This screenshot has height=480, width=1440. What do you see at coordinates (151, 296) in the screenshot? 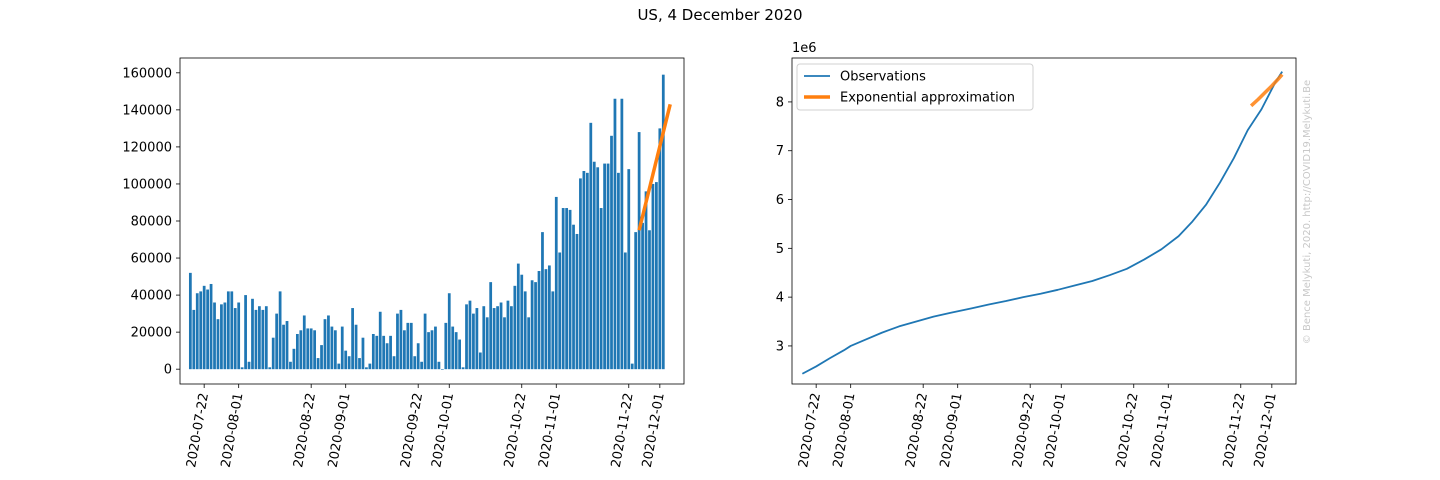
I see `y-tick-label: 40000` at bounding box center [151, 296].